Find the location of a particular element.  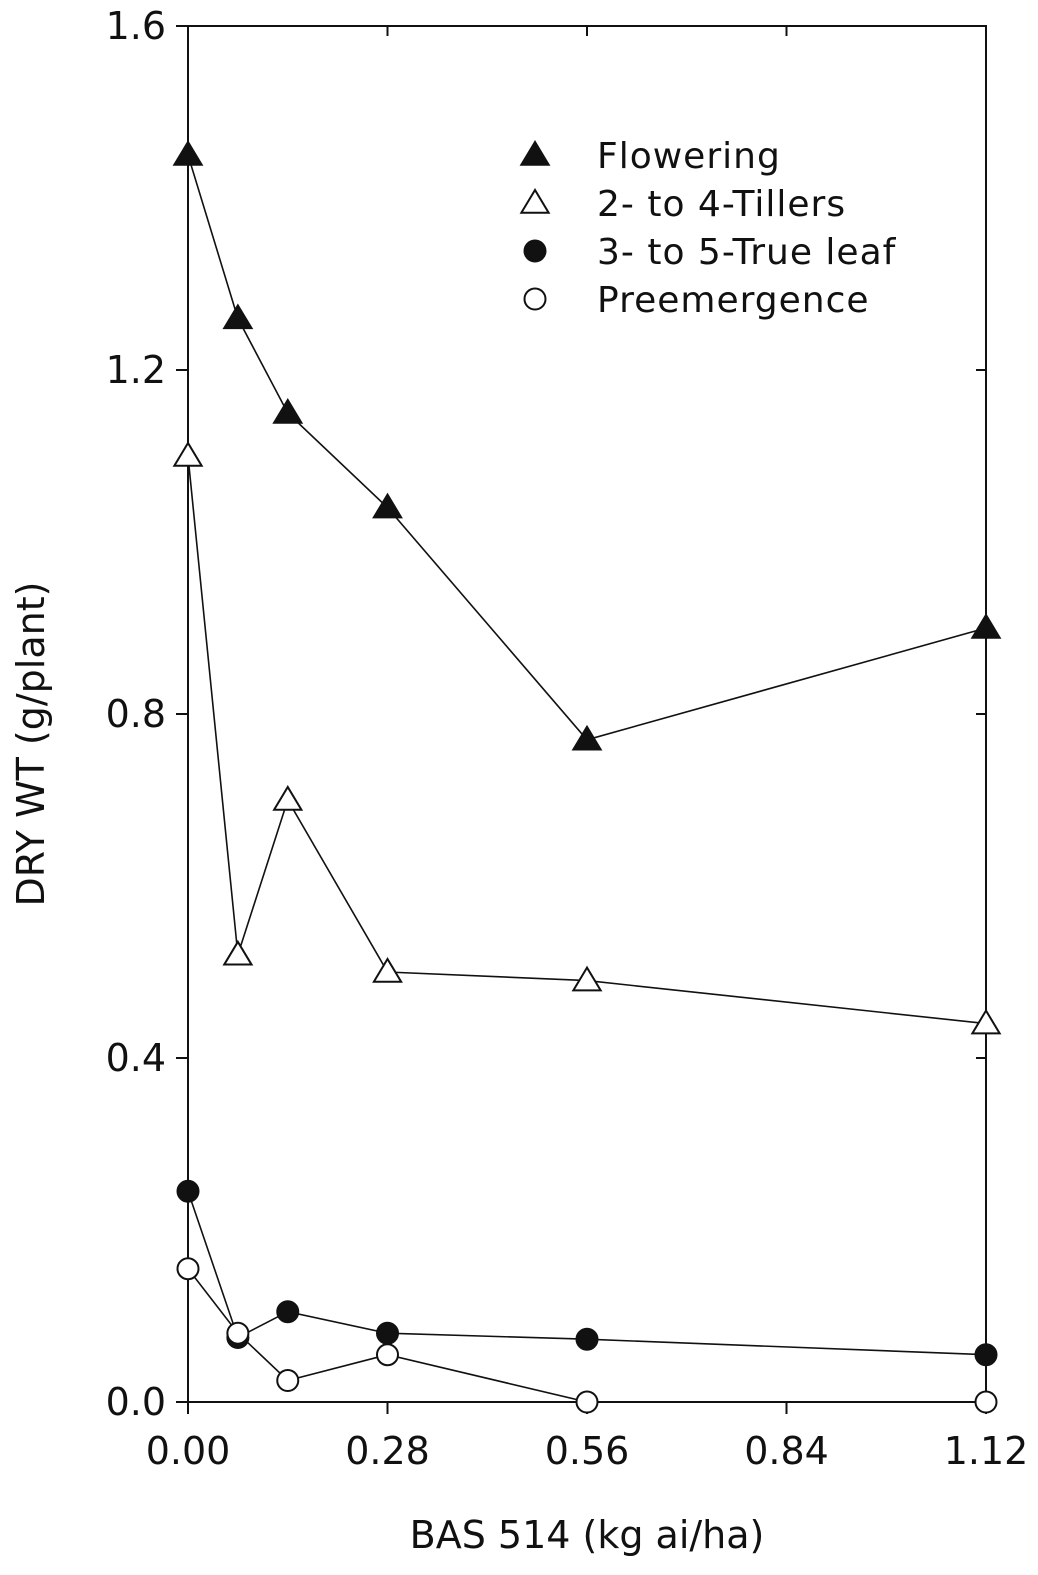

x-tick-label: 0.00 is located at coordinates (188, 1451).